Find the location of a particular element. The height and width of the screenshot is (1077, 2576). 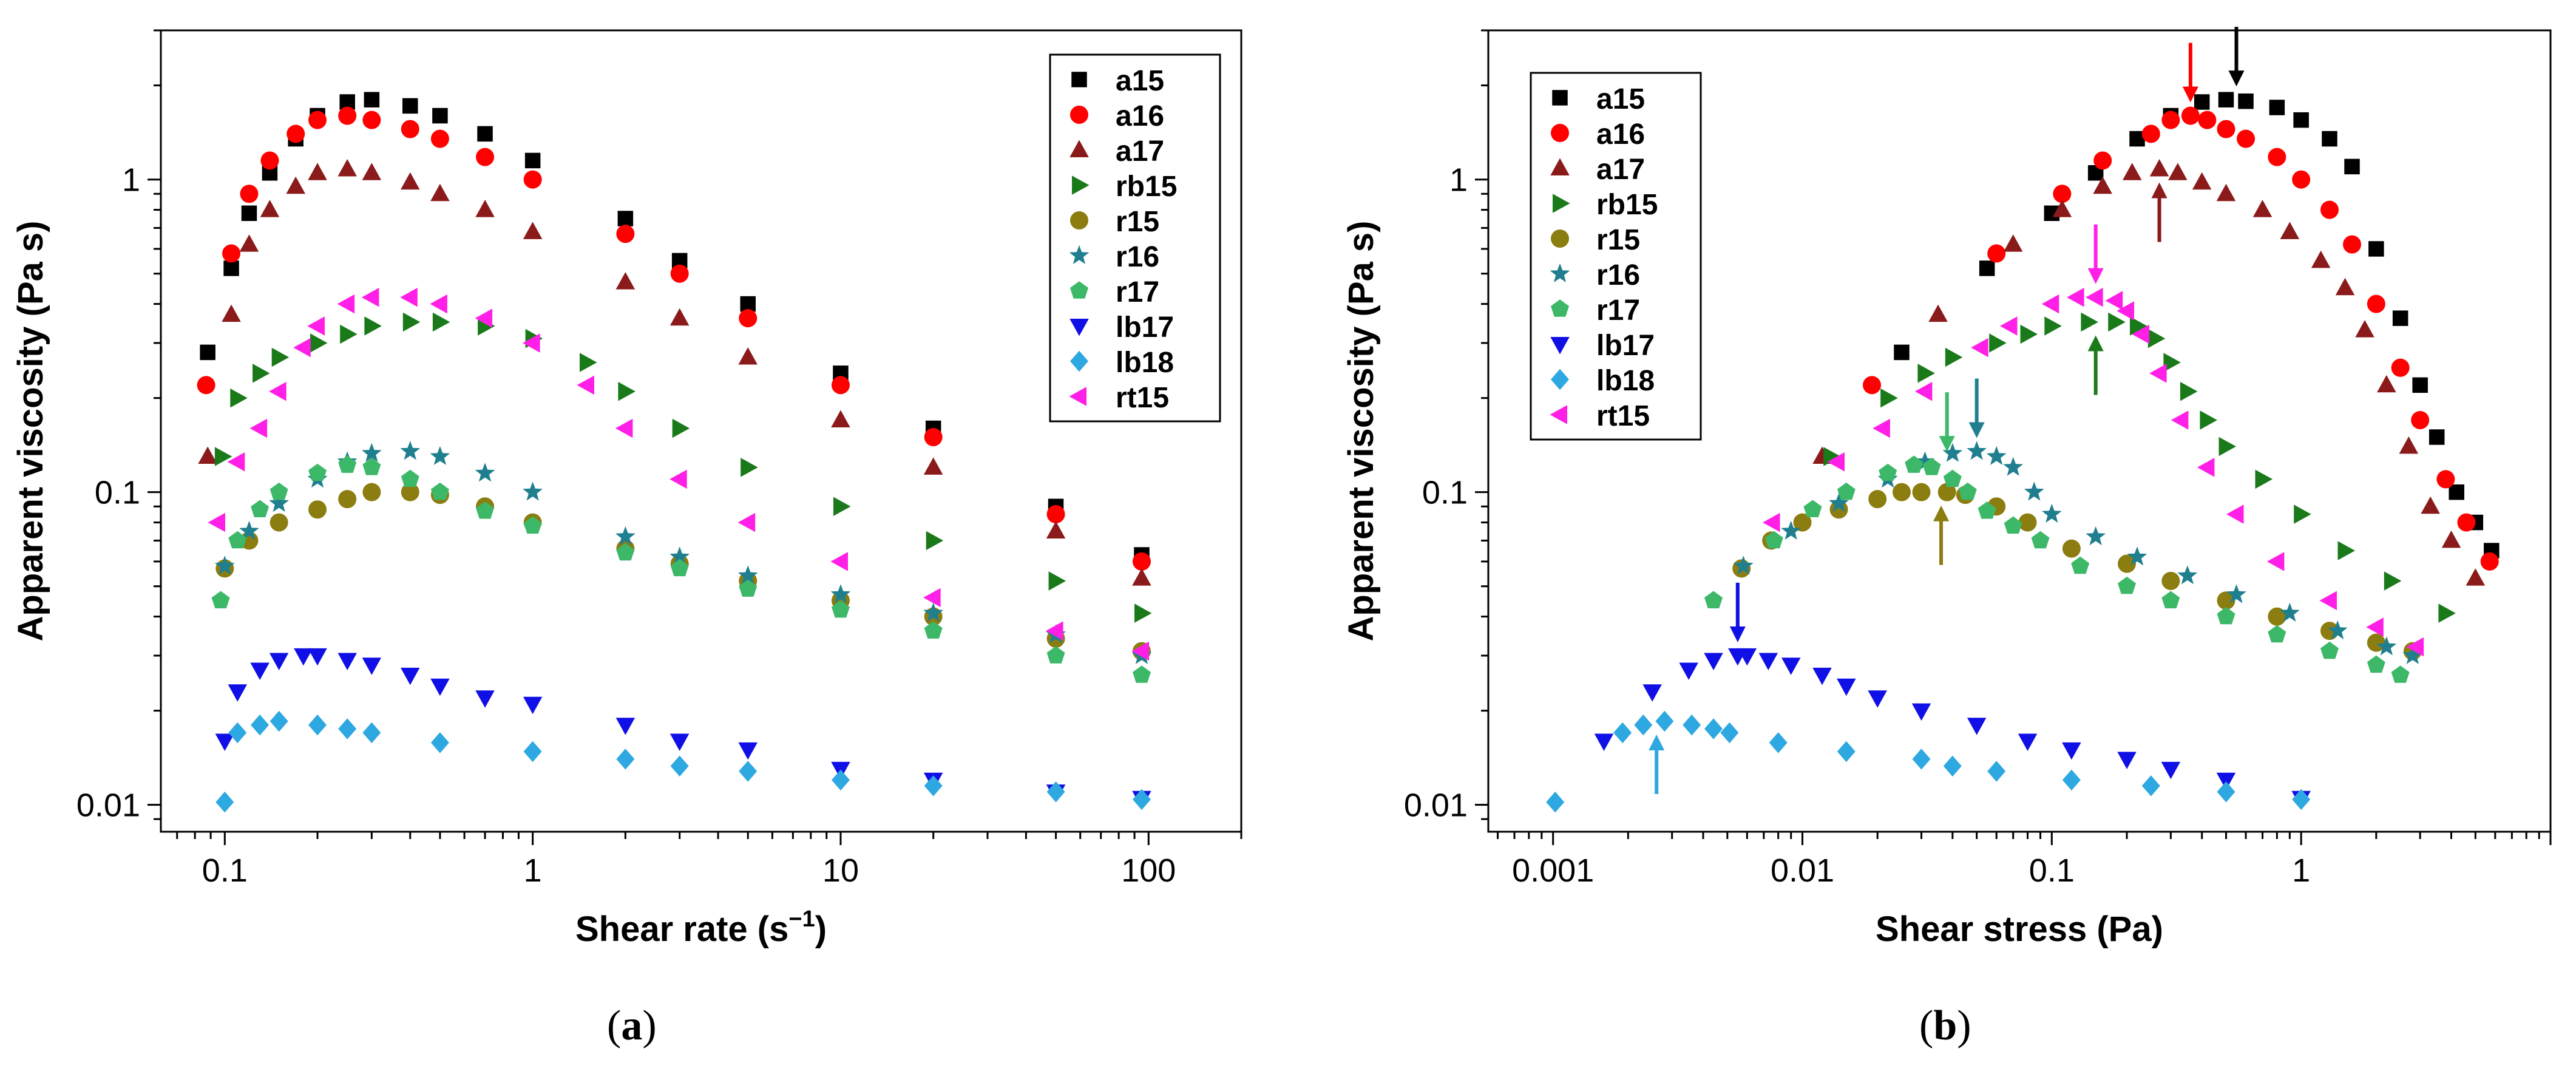

legend-marker-r15 is located at coordinates (1079, 220).